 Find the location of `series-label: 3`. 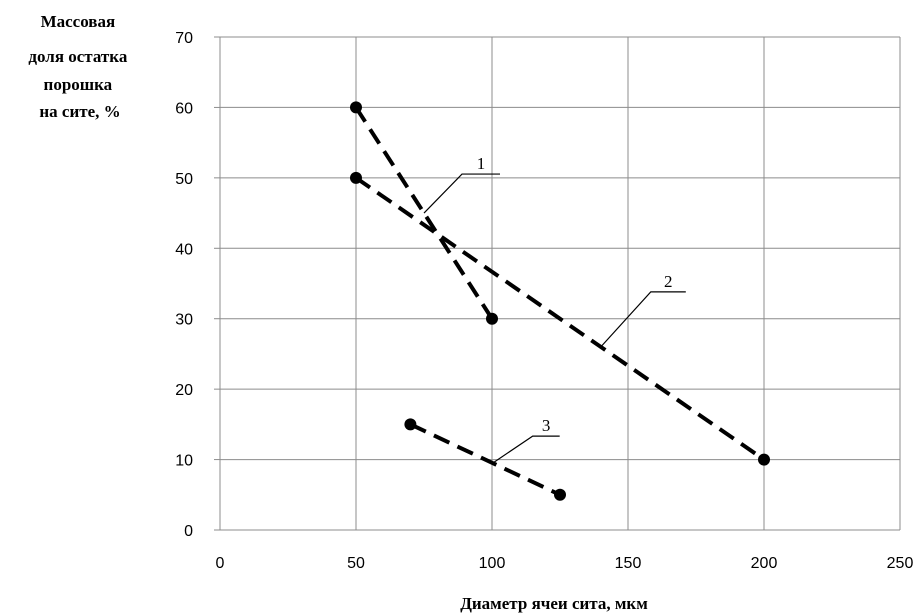

series-label: 3 is located at coordinates (546, 425).